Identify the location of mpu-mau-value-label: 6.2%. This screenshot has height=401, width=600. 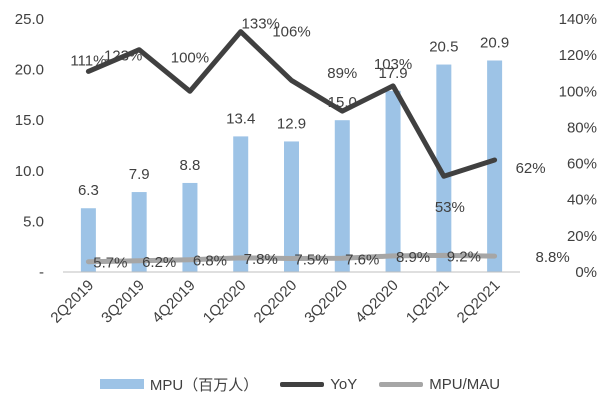
(159, 262).